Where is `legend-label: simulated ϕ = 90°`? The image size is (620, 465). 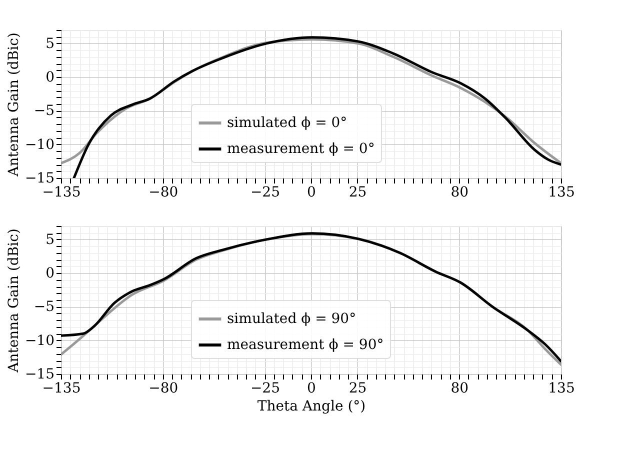
legend-label: simulated ϕ = 90° is located at coordinates (291, 319).